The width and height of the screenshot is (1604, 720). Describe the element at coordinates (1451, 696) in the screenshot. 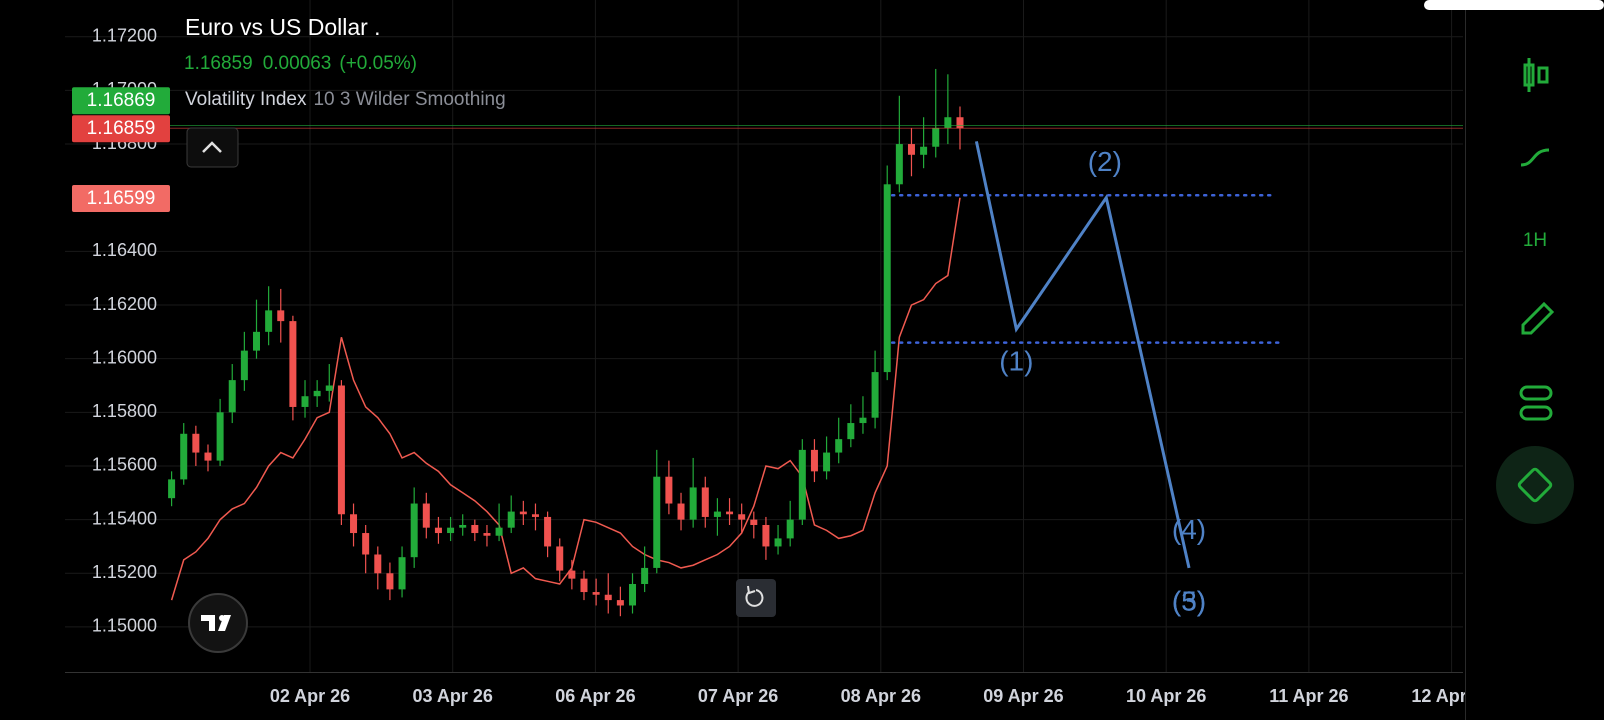

I see `x-tick-label: 12 Apr 26` at that location.